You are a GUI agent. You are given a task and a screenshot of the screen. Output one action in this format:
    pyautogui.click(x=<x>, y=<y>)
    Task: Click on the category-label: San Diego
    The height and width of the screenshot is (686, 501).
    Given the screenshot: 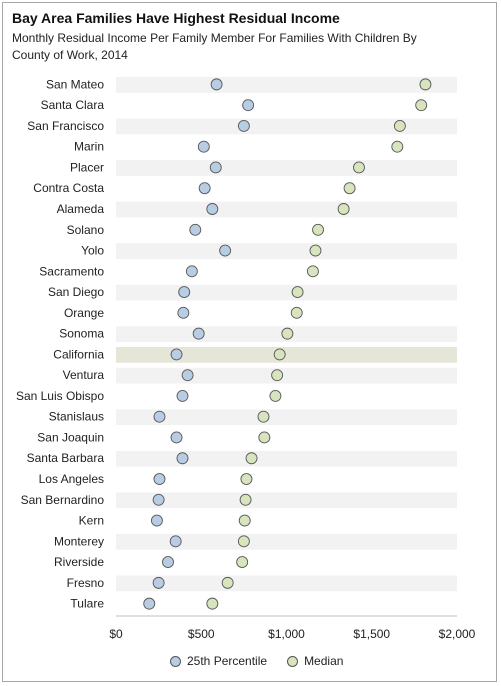 What is the action you would take?
    pyautogui.click(x=76, y=292)
    